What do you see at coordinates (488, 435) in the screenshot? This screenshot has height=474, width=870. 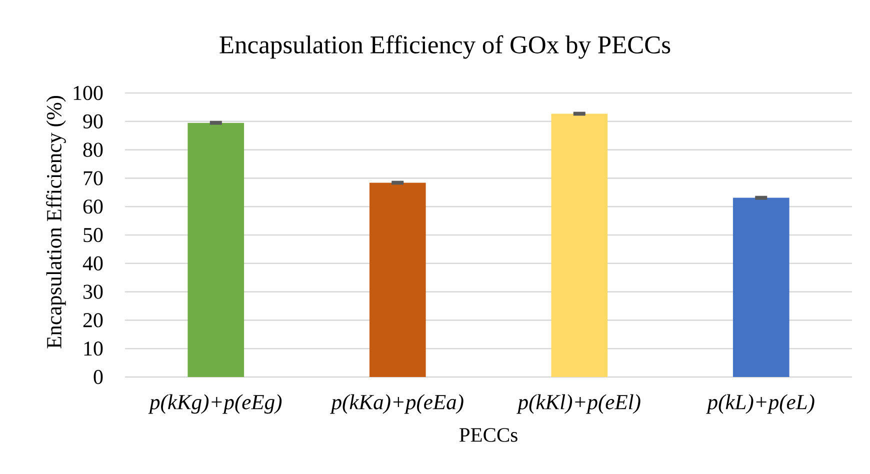 I see `x-axis-title: PECCs` at bounding box center [488, 435].